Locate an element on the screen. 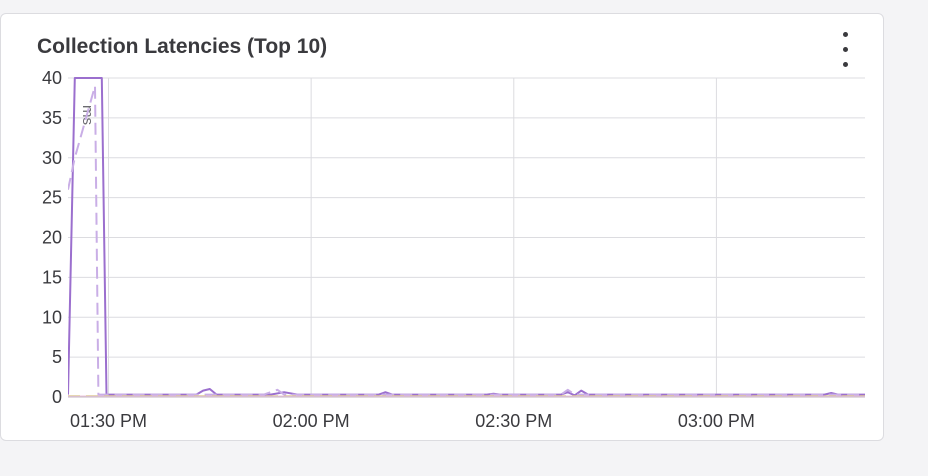 The width and height of the screenshot is (928, 476). y-tick-label: 25 is located at coordinates (52, 198).